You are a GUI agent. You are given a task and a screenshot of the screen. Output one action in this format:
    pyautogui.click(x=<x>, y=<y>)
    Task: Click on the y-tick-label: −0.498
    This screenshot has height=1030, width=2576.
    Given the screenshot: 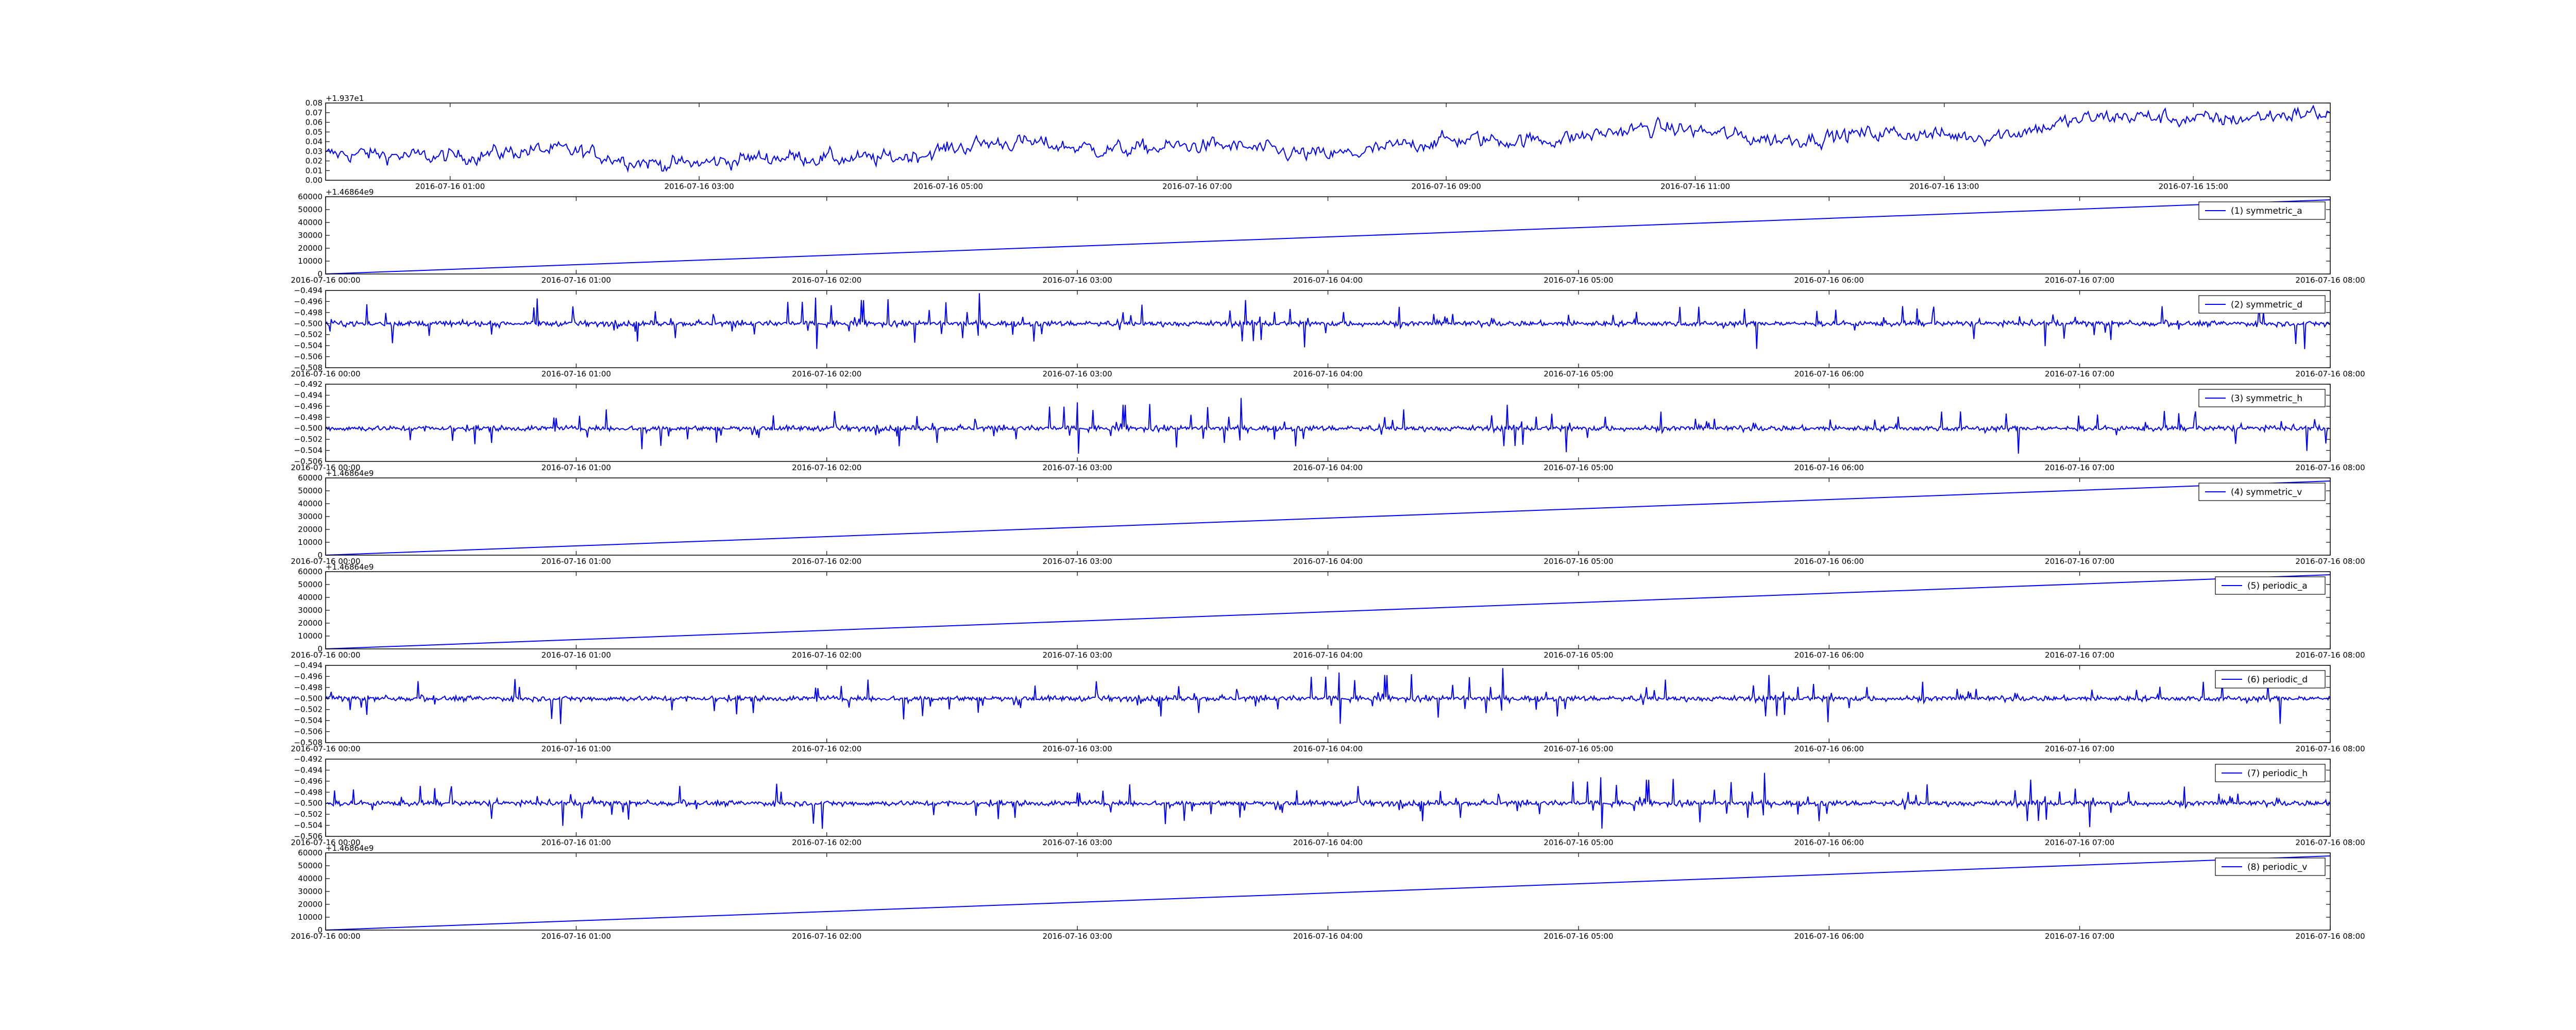 What is the action you would take?
    pyautogui.click(x=308, y=792)
    